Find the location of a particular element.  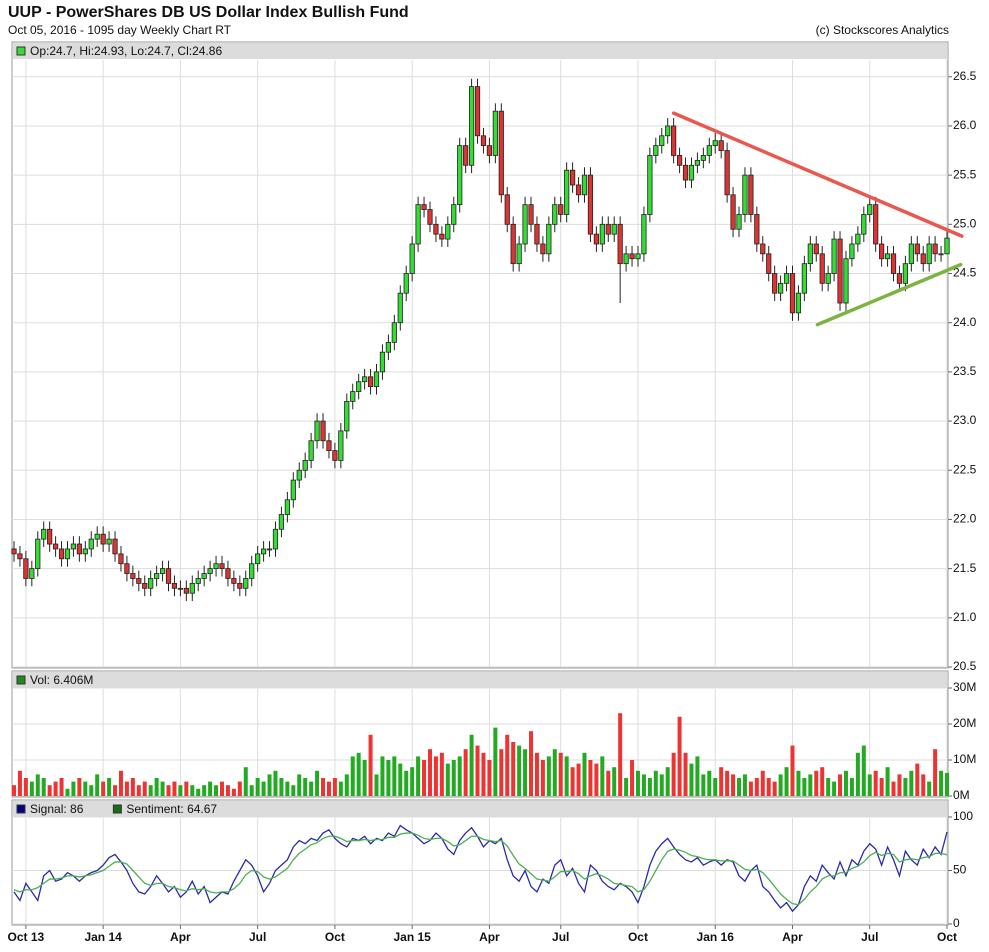

y-tick-label: 0 is located at coordinates (956, 923).